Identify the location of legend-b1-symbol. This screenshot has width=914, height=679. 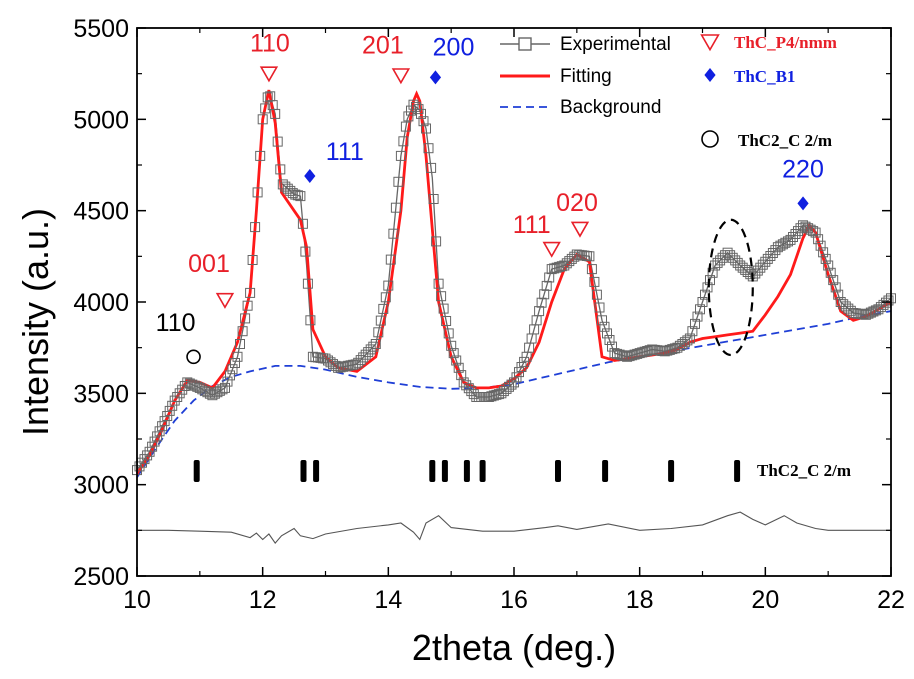
(710, 75).